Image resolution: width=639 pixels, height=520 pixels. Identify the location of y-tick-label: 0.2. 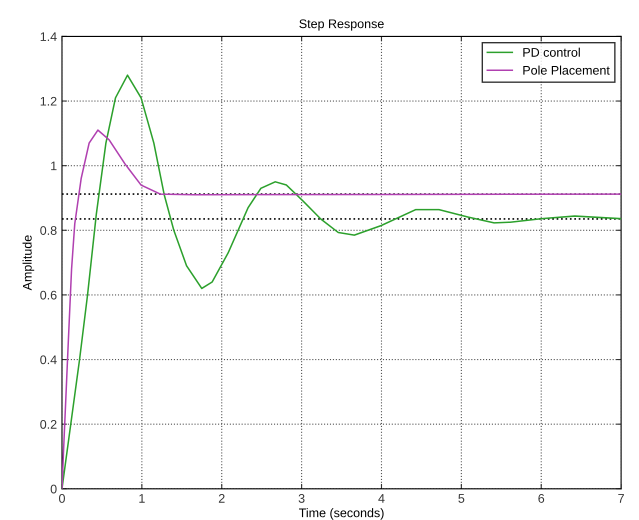
(48, 424).